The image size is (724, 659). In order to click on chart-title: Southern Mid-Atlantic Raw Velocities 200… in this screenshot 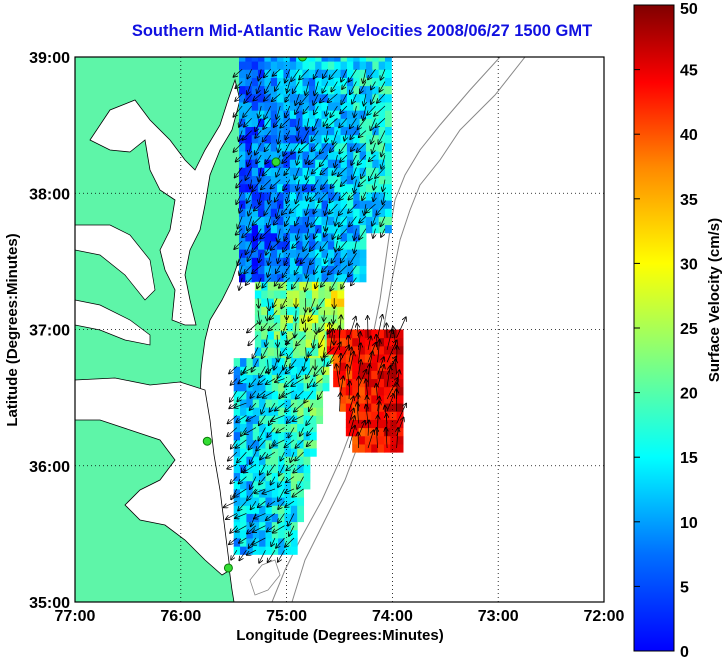, I will do `click(362, 31)`.